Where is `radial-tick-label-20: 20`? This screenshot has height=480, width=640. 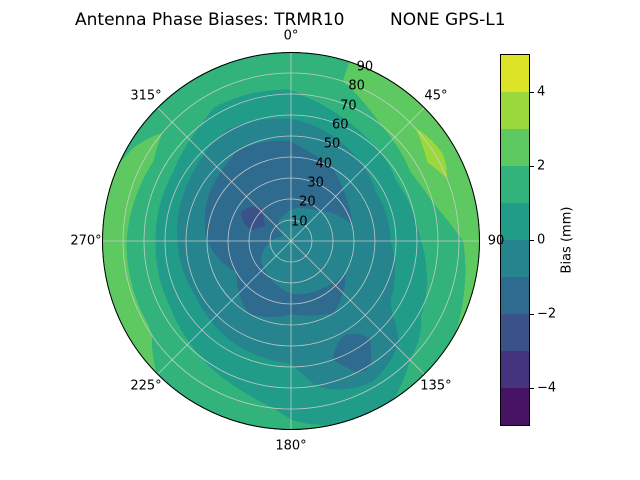 radial-tick-label-20: 20 is located at coordinates (307, 202).